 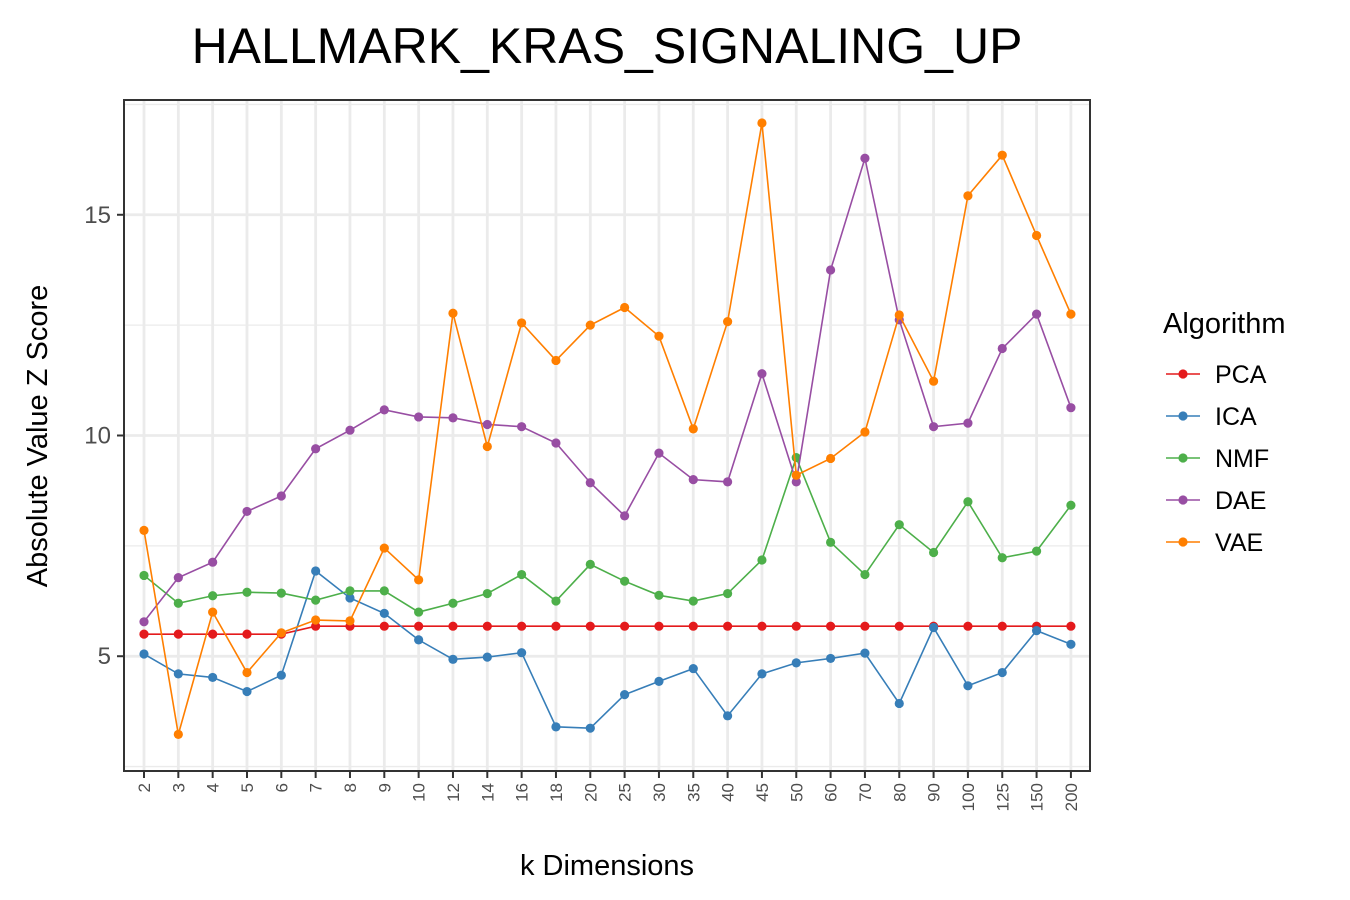 What do you see at coordinates (419, 792) in the screenshot?
I see `x-tick-label: 10` at bounding box center [419, 792].